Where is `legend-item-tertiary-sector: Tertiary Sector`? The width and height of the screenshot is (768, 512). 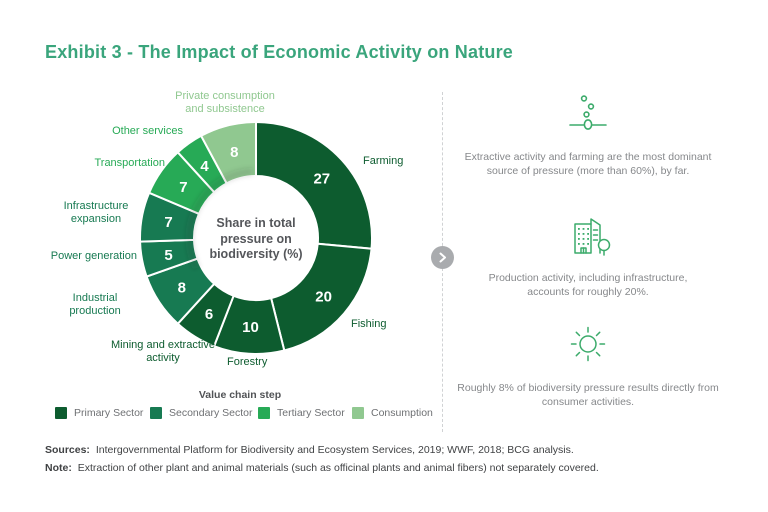 legend-item-tertiary-sector: Tertiary Sector is located at coordinates (301, 412).